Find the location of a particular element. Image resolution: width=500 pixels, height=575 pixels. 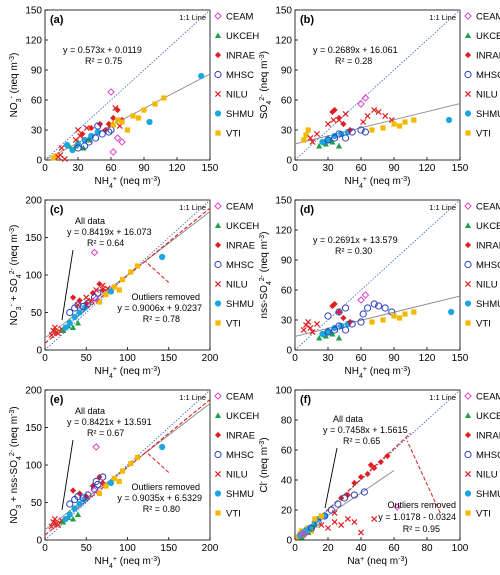

y-tick-label: 30 is located at coordinates (37, 131).